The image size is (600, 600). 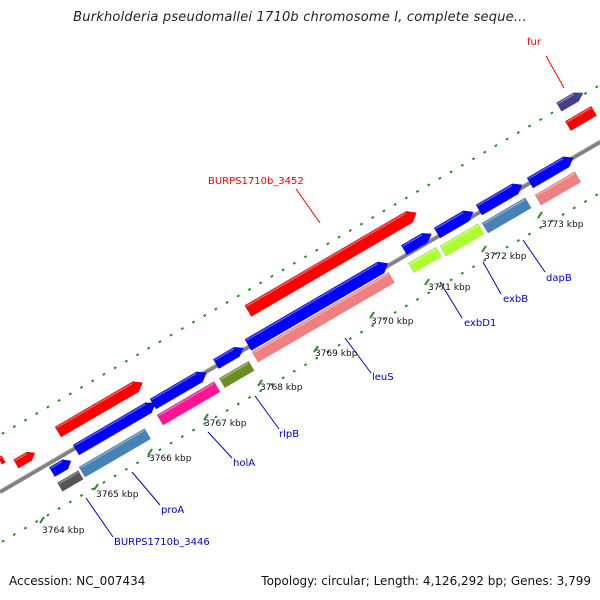 What do you see at coordinates (111, 581) in the screenshot?
I see `accession-value: NC_007434` at bounding box center [111, 581].